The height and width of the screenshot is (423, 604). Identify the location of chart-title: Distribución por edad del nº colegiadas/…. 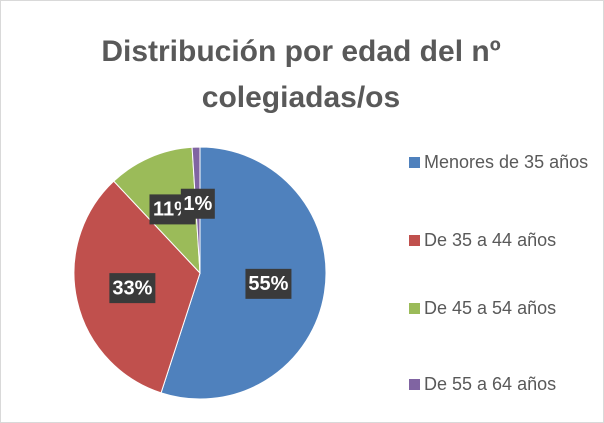
(301, 74).